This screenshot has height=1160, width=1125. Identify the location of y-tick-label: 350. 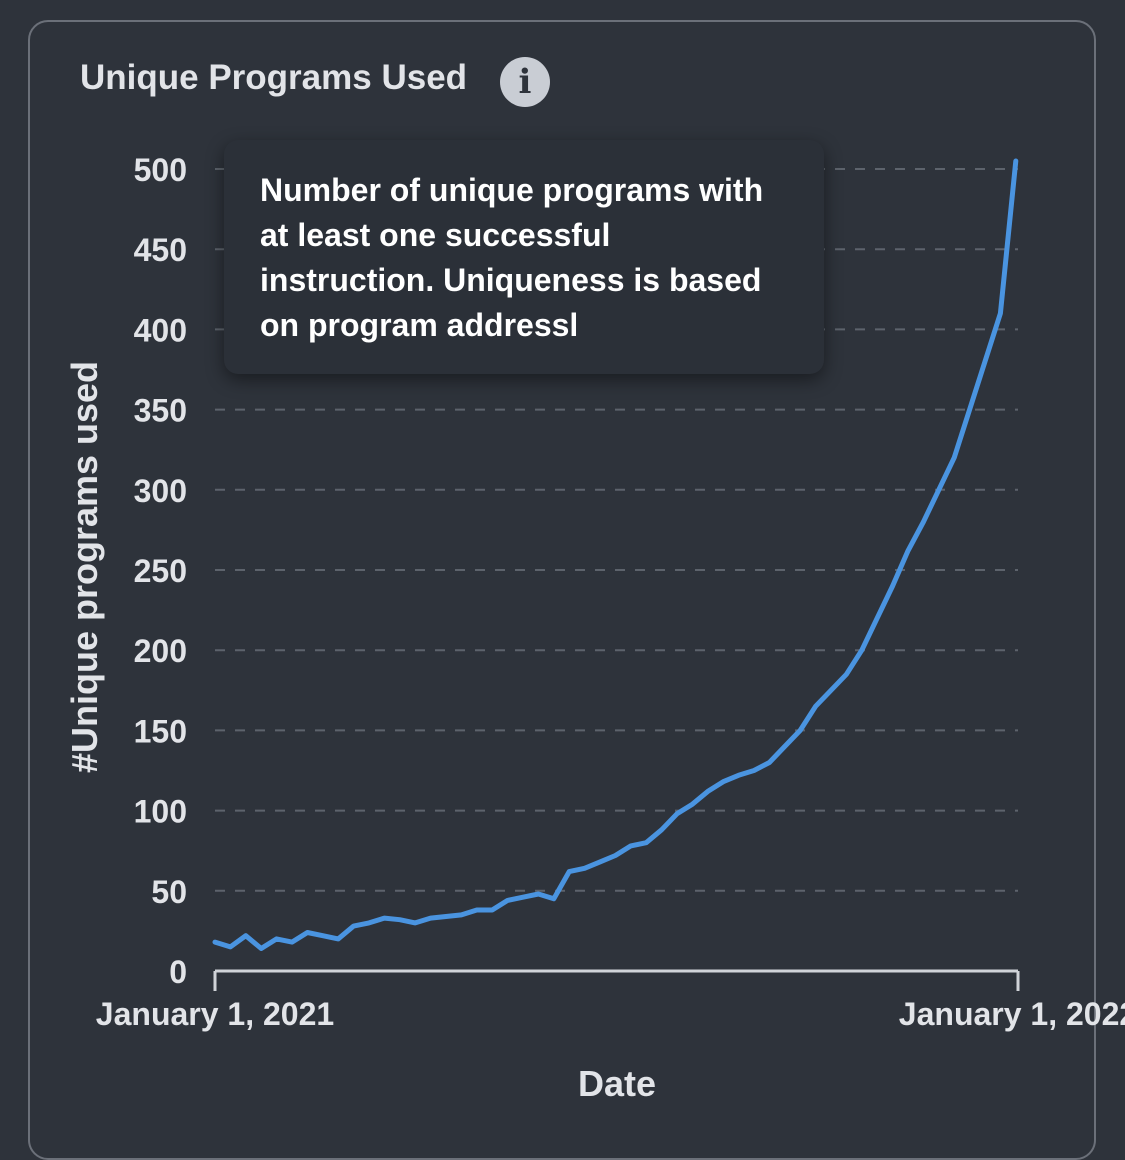
(160, 411).